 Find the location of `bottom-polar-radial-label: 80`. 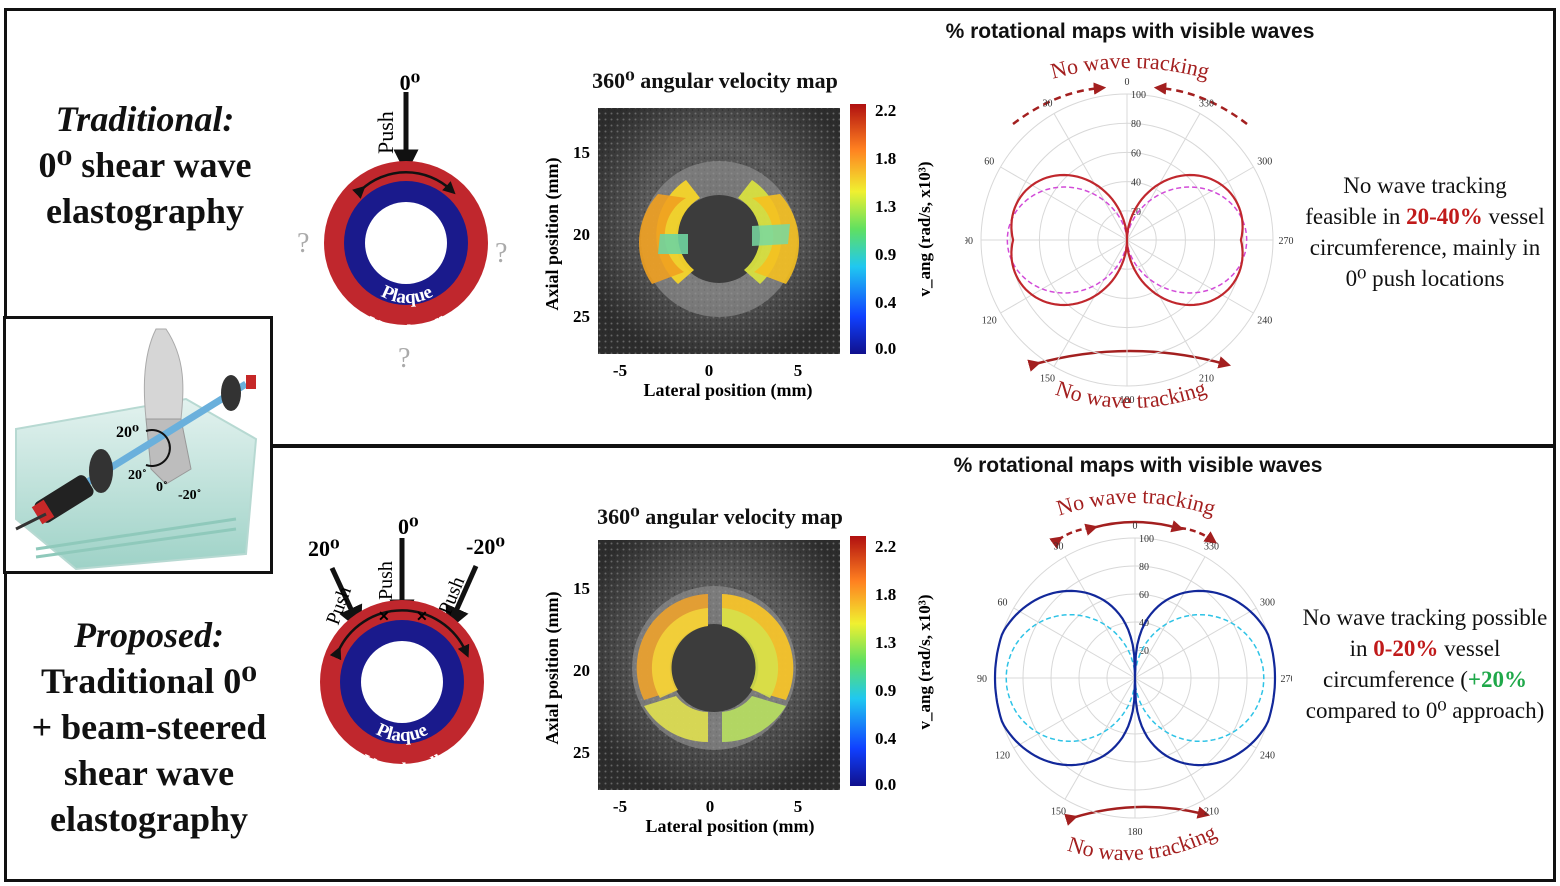

bottom-polar-radial-label: 80 is located at coordinates (1144, 567).